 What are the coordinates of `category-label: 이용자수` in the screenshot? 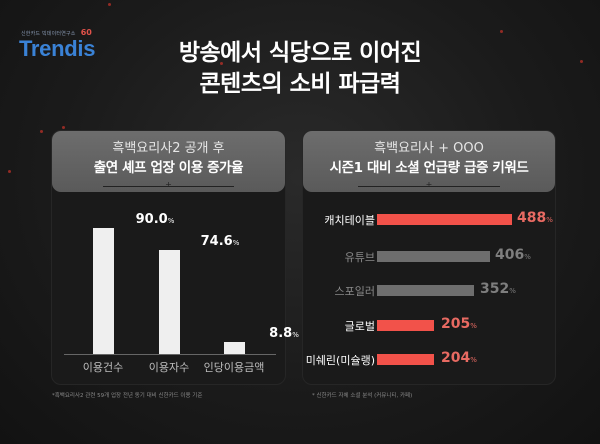 It's located at (169, 367).